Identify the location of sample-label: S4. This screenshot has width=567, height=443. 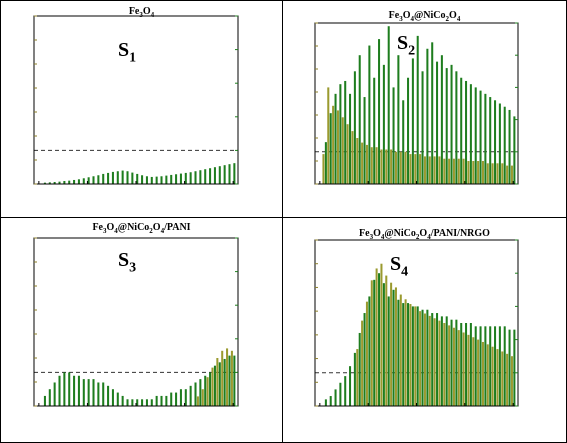
(399, 266).